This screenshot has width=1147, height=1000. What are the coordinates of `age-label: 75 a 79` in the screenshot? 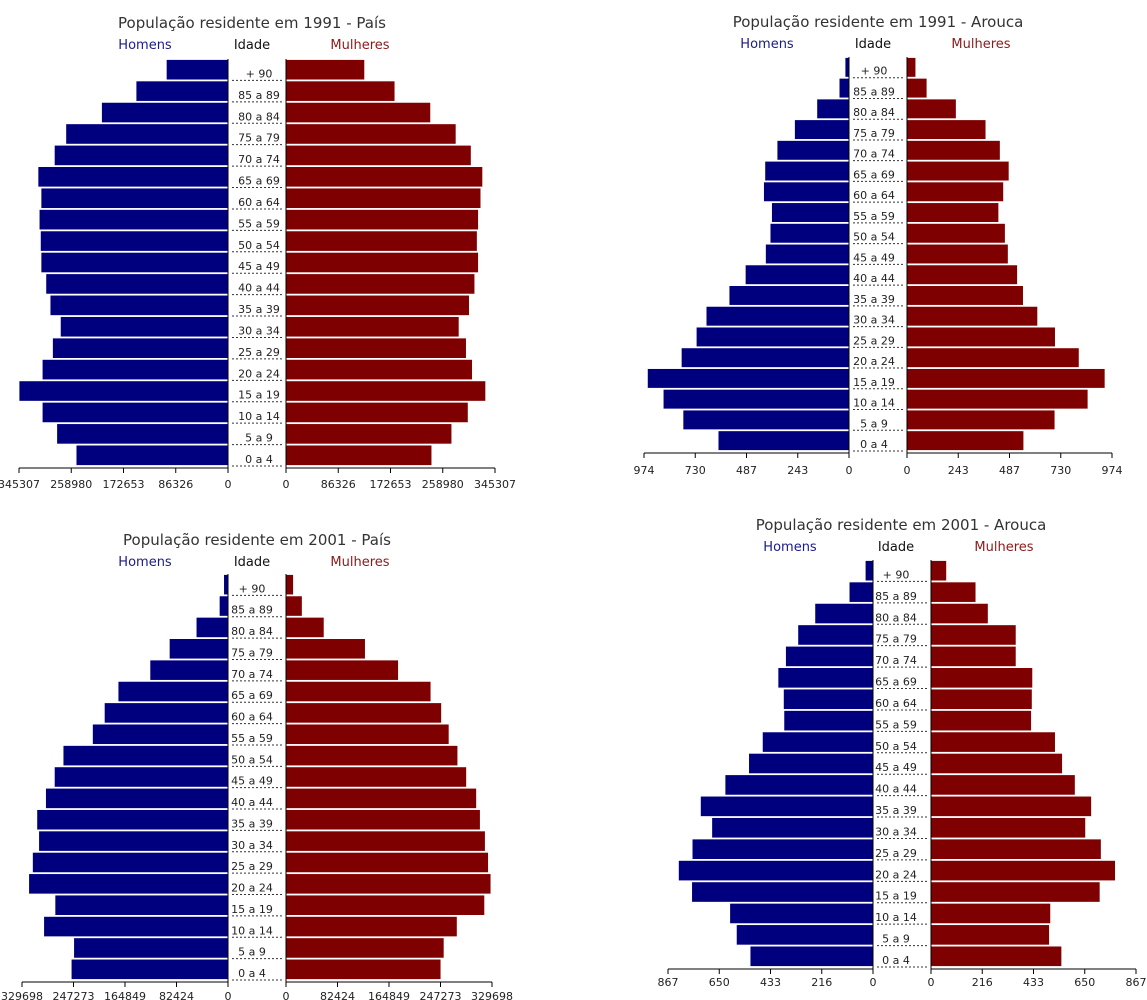 It's located at (259, 138).